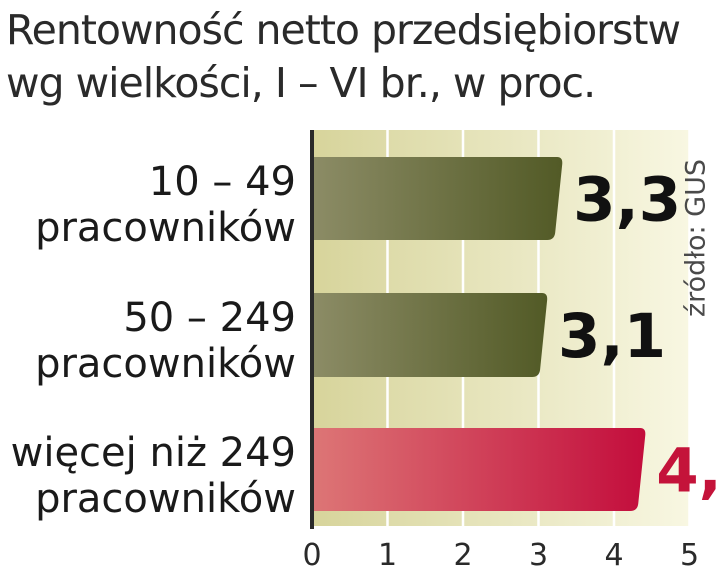  I want to click on x-tick-label: 0, so click(311, 555).